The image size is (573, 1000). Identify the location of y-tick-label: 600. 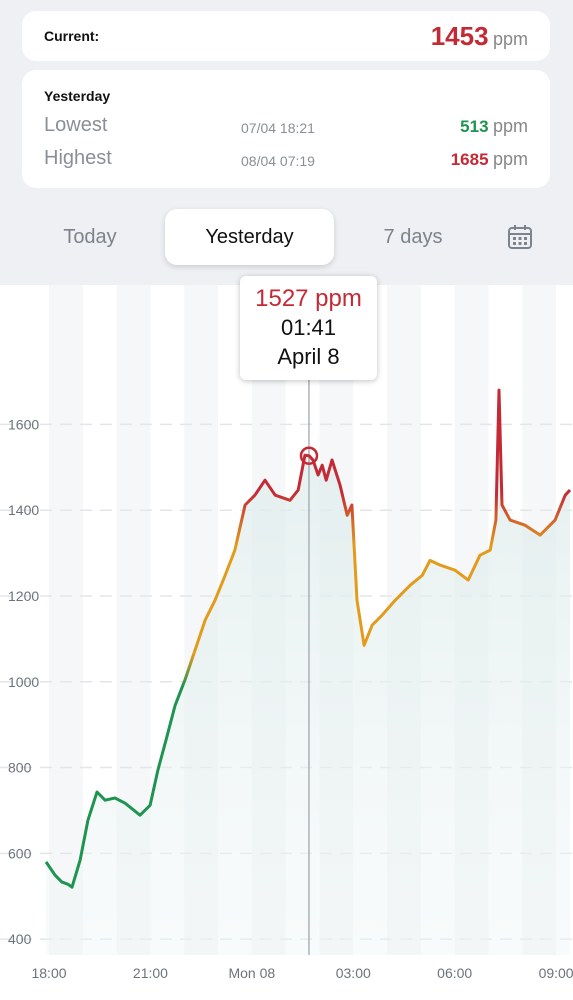
(20, 853).